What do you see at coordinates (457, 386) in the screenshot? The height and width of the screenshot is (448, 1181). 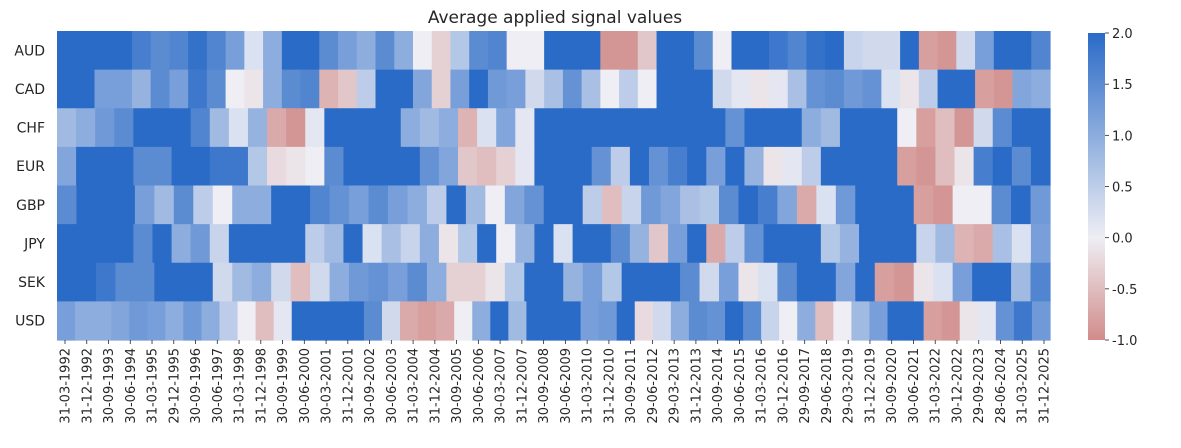 I see `x-tick-label: 30-09-2005` at bounding box center [457, 386].